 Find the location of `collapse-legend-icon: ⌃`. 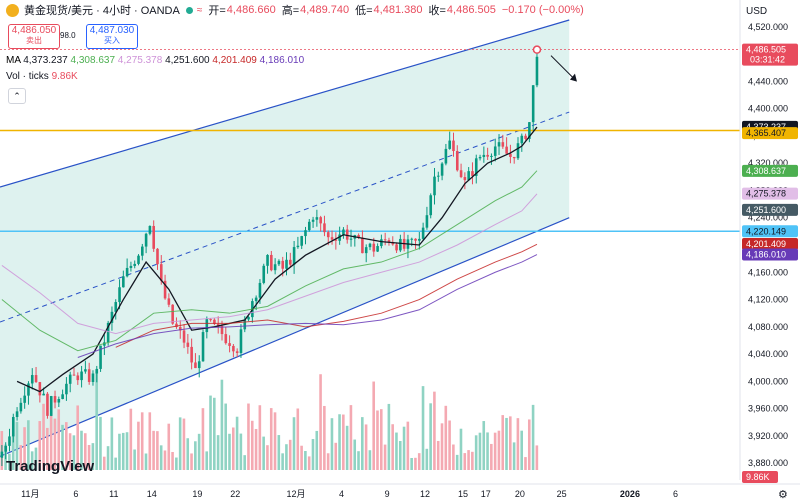

collapse-legend-icon: ⌃ is located at coordinates (17, 96).